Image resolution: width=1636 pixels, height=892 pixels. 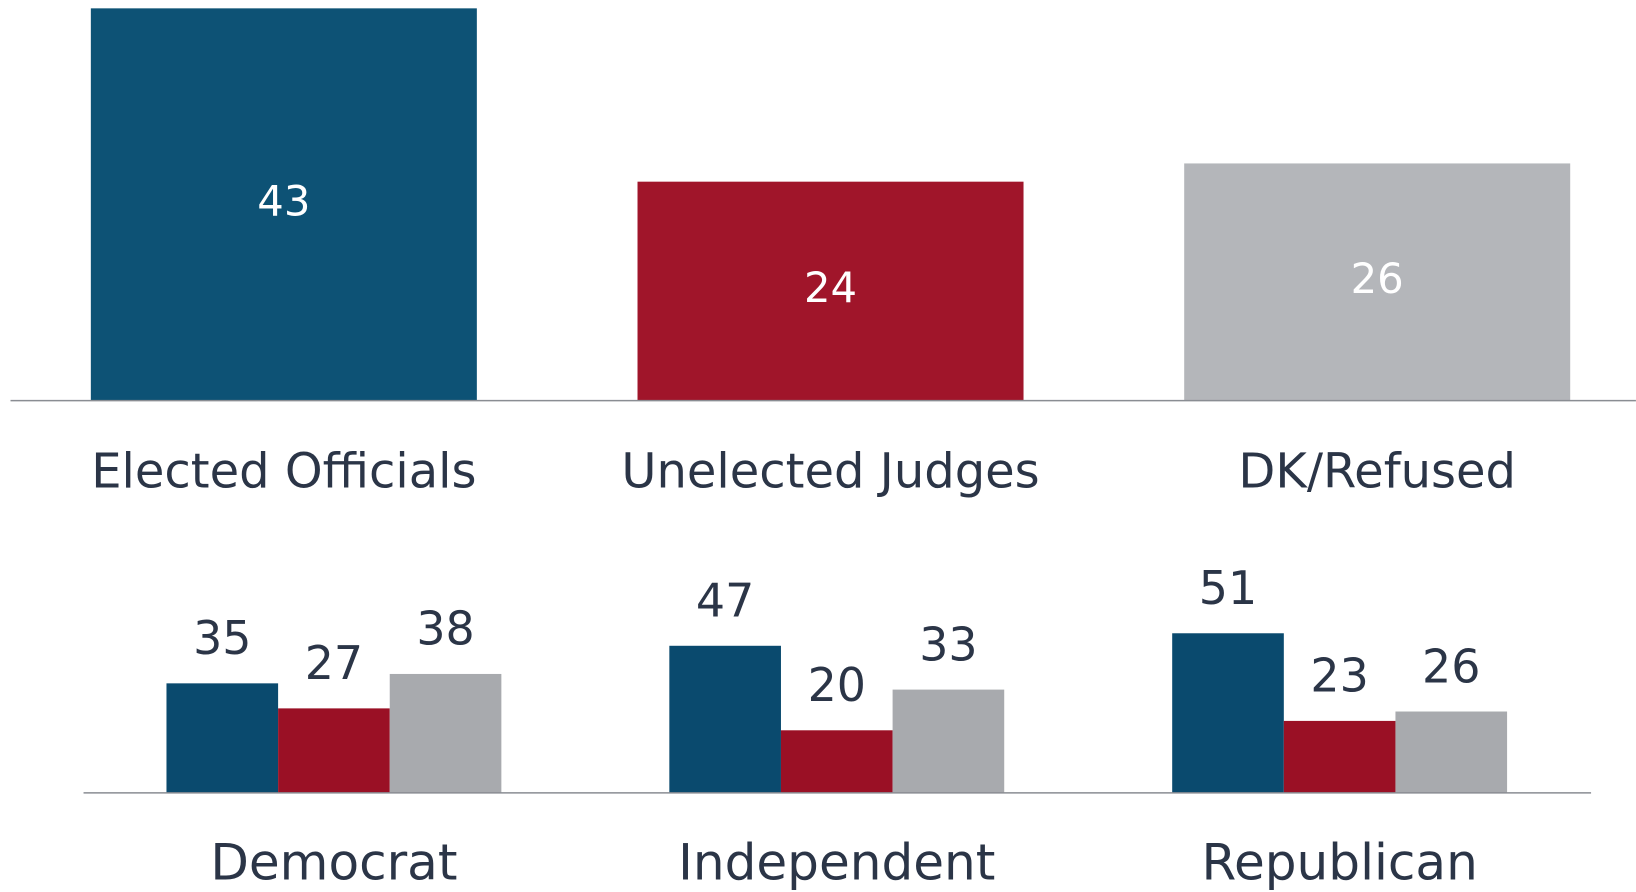 What do you see at coordinates (445, 629) in the screenshot?
I see `value-label: 38` at bounding box center [445, 629].